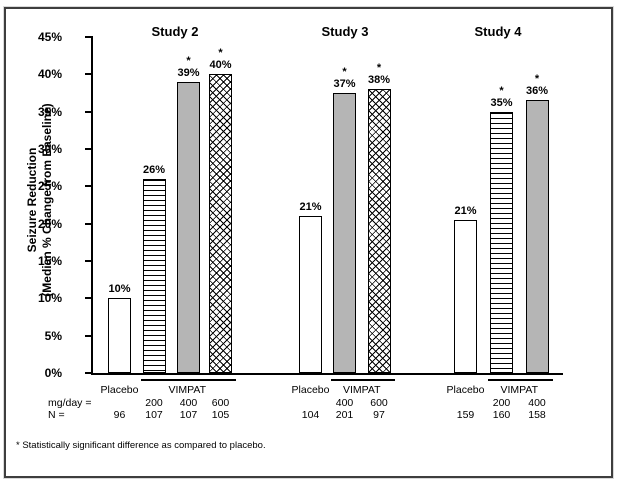 This screenshot has height=490, width=620. Describe the element at coordinates (49, 298) in the screenshot. I see `y-tick-label: 10%` at that location.